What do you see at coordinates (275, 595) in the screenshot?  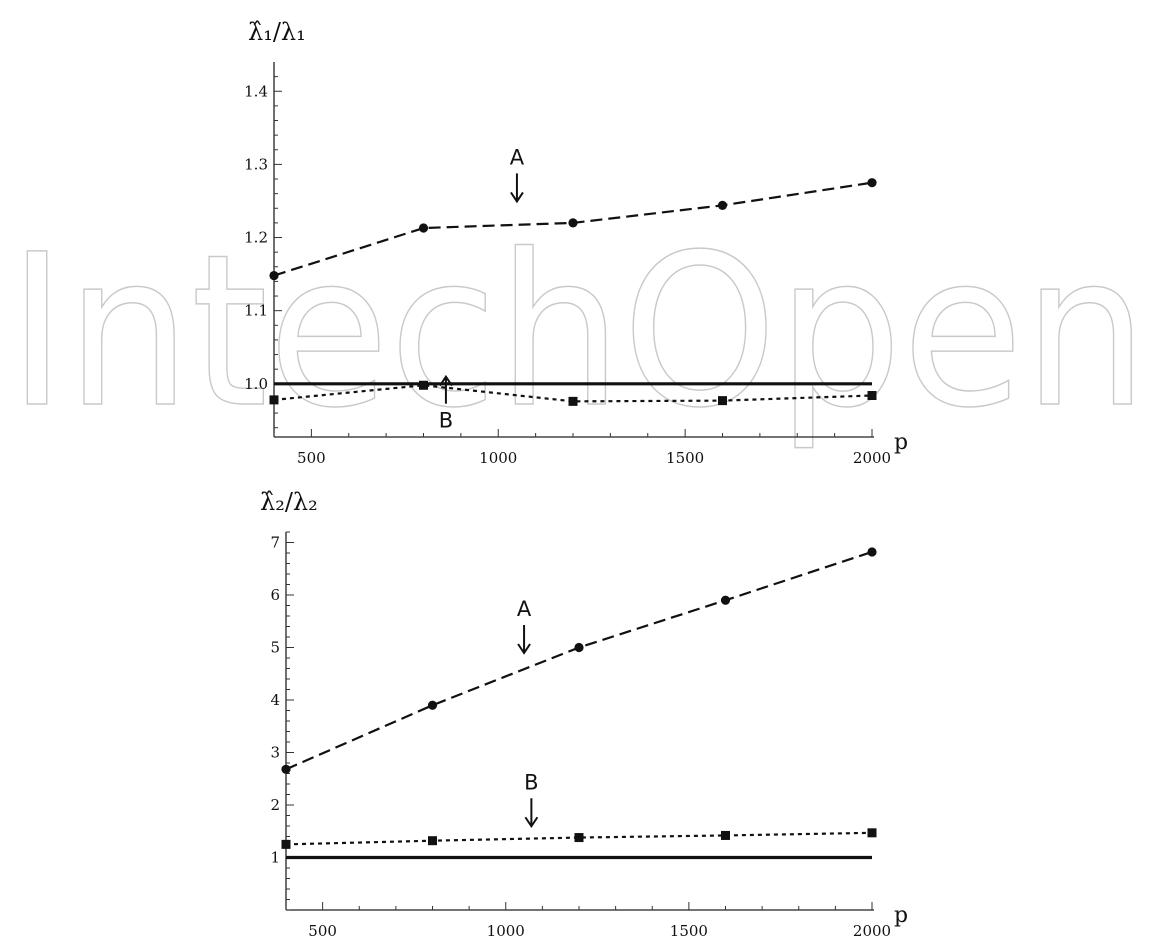 I see `y-tick-label: 6` at bounding box center [275, 595].